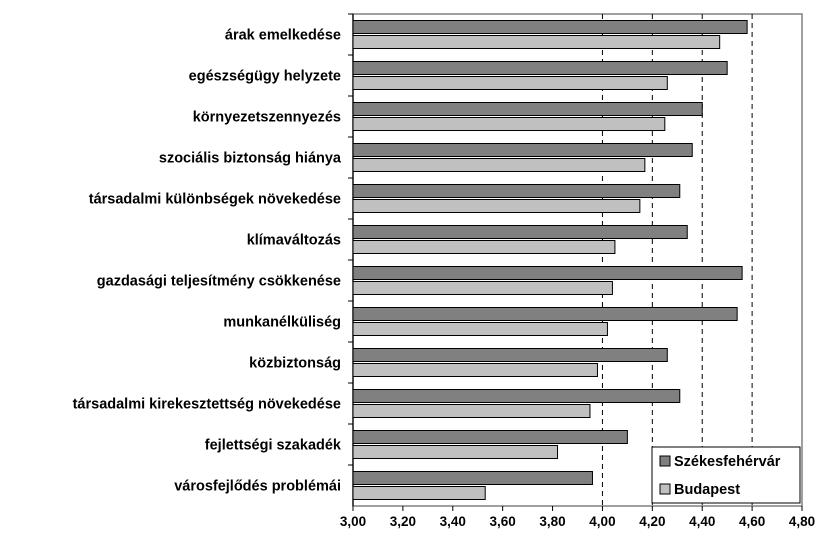 This screenshot has height=547, width=821. Describe the element at coordinates (752, 521) in the screenshot. I see `x-tick-label: 4,60` at that location.